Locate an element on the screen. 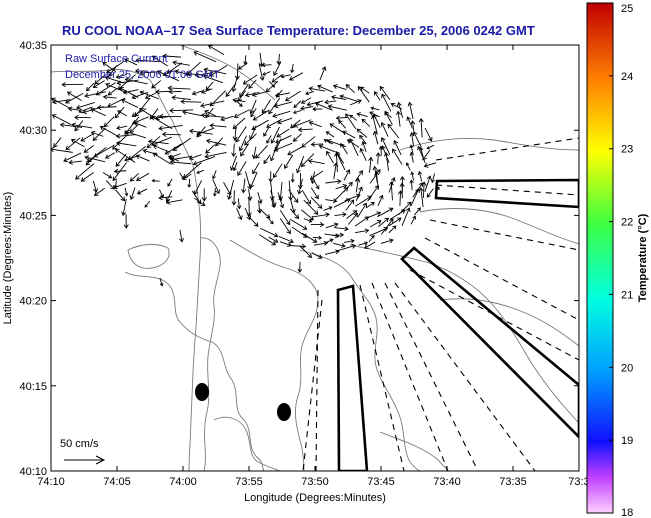 This screenshot has height=518, width=651. x-tick-label: 74:10 is located at coordinates (51, 482).